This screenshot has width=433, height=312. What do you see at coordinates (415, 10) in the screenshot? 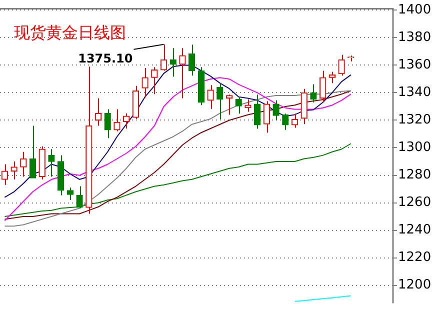
I see `y-tick-label: 1400` at bounding box center [415, 10].